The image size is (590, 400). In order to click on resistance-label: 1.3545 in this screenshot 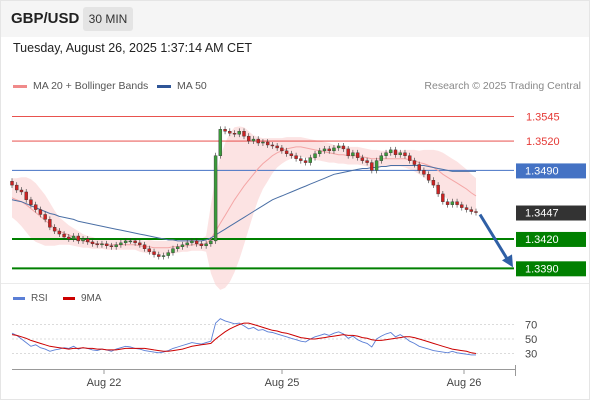, I will do `click(543, 118)`.